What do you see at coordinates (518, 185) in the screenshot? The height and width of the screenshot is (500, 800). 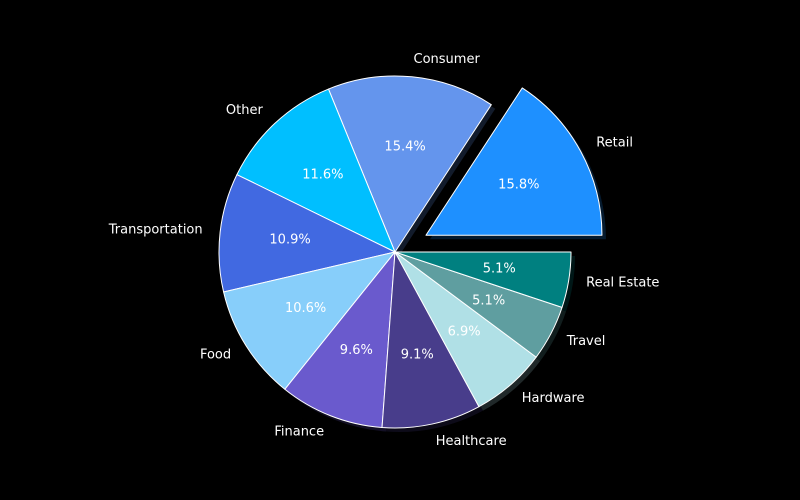 I see `pct-label-retail: 15.8%` at bounding box center [518, 185].